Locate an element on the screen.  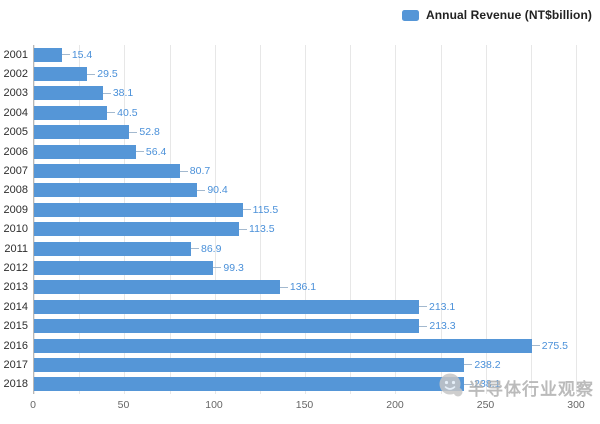
legend-label: Annual Revenue (NT$billion) is located at coordinates (508, 15).